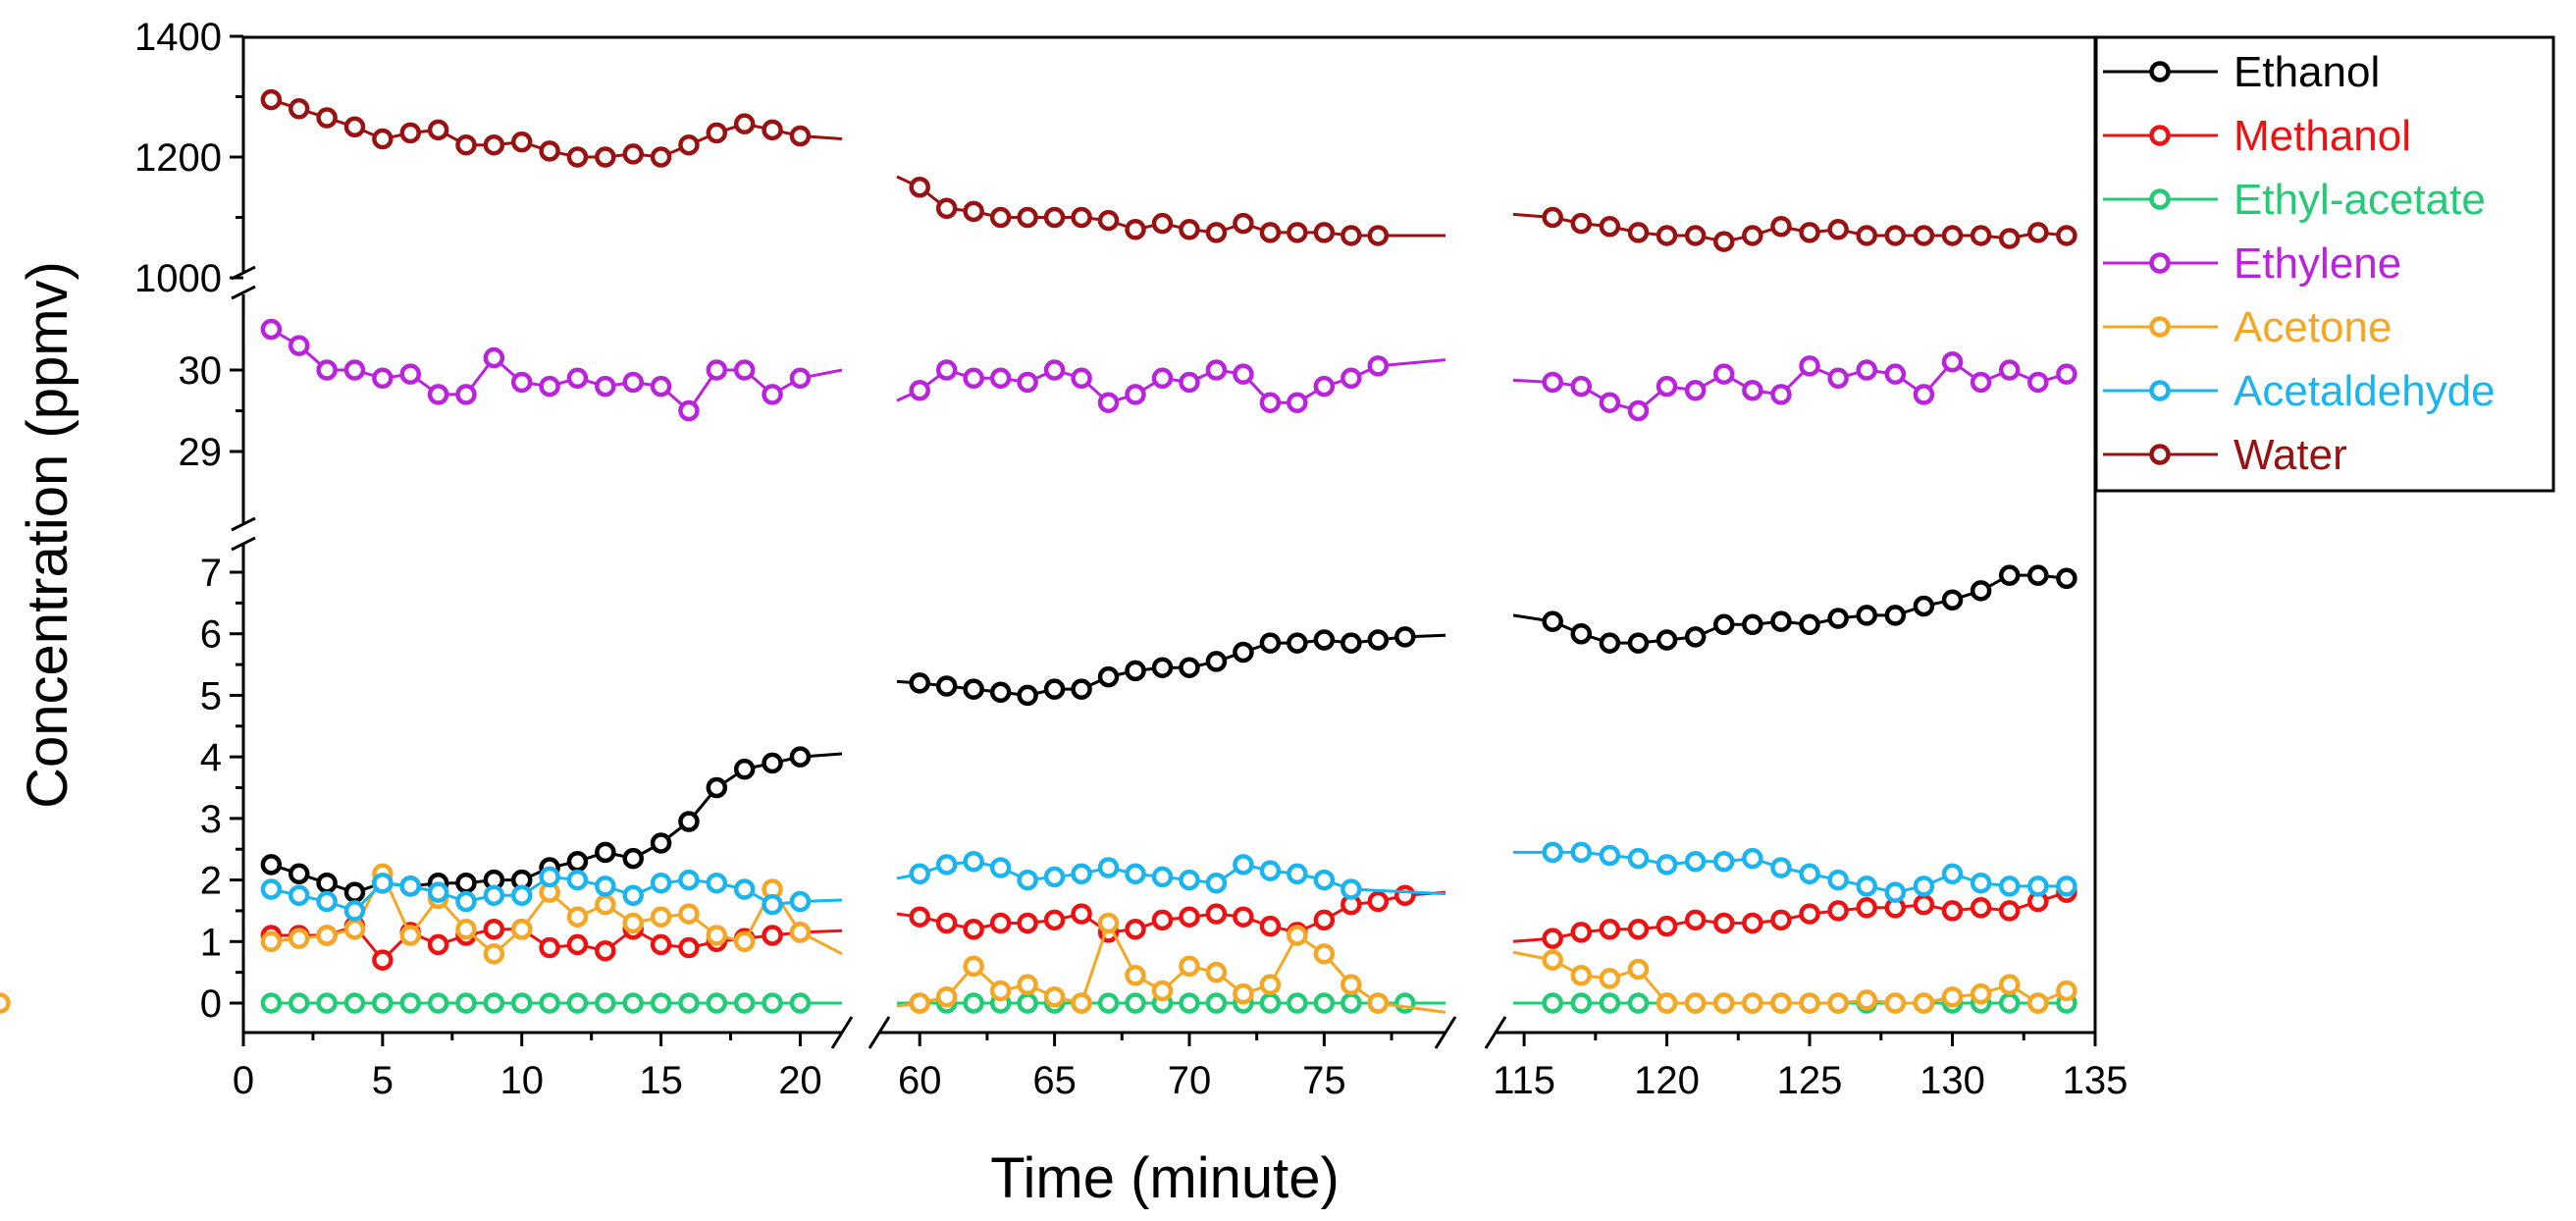 Image resolution: width=2576 pixels, height=1221 pixels. What do you see at coordinates (2096, 1080) in the screenshot?
I see `x-tick-label: 135` at bounding box center [2096, 1080].